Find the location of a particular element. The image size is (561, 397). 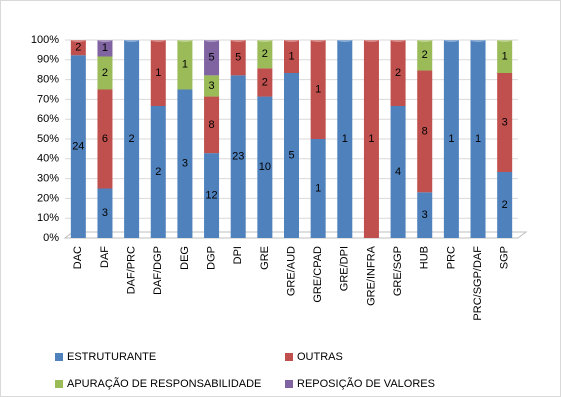

data-label: 24 is located at coordinates (78, 147).